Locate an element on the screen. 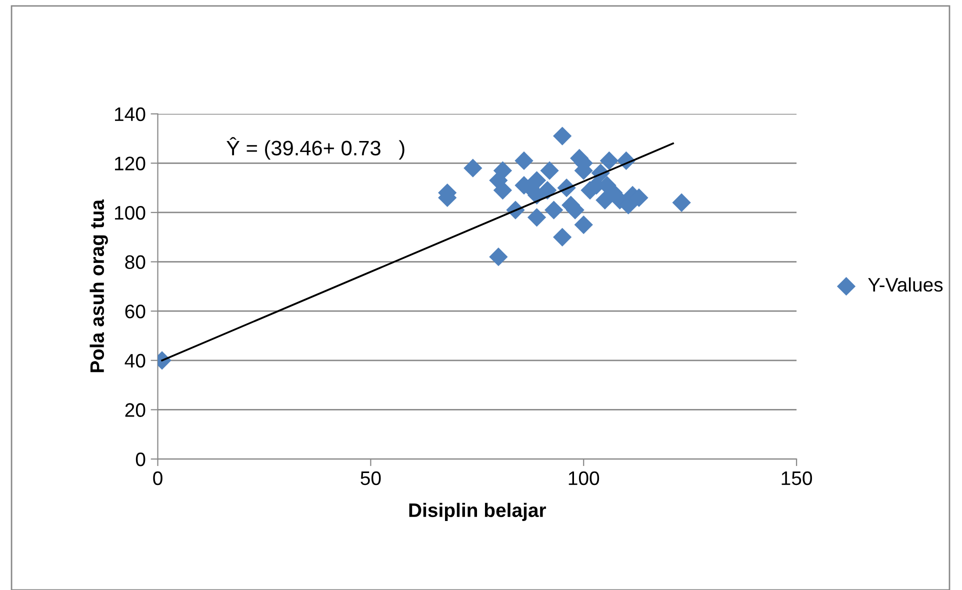  annotation: Ŷ = (39.46+ 0.73 ) is located at coordinates (315, 148).